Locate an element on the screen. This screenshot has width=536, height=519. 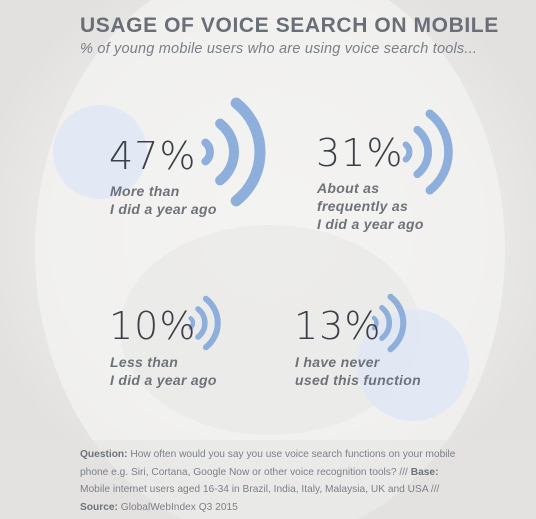
base-label: Base: is located at coordinates (424, 472).